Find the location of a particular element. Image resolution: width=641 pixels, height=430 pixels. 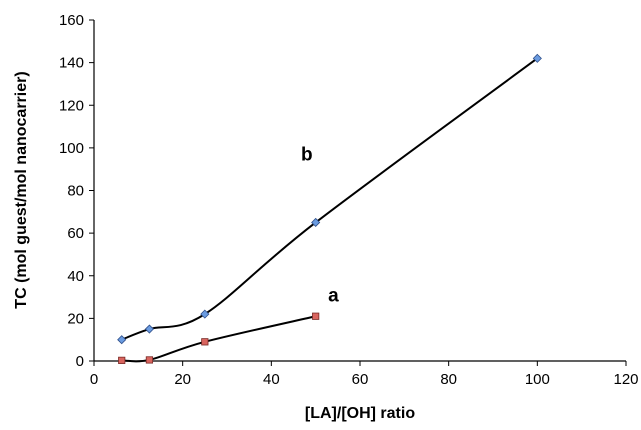

x-axis-title: [LA]/[OH] ratio is located at coordinates (360, 413).